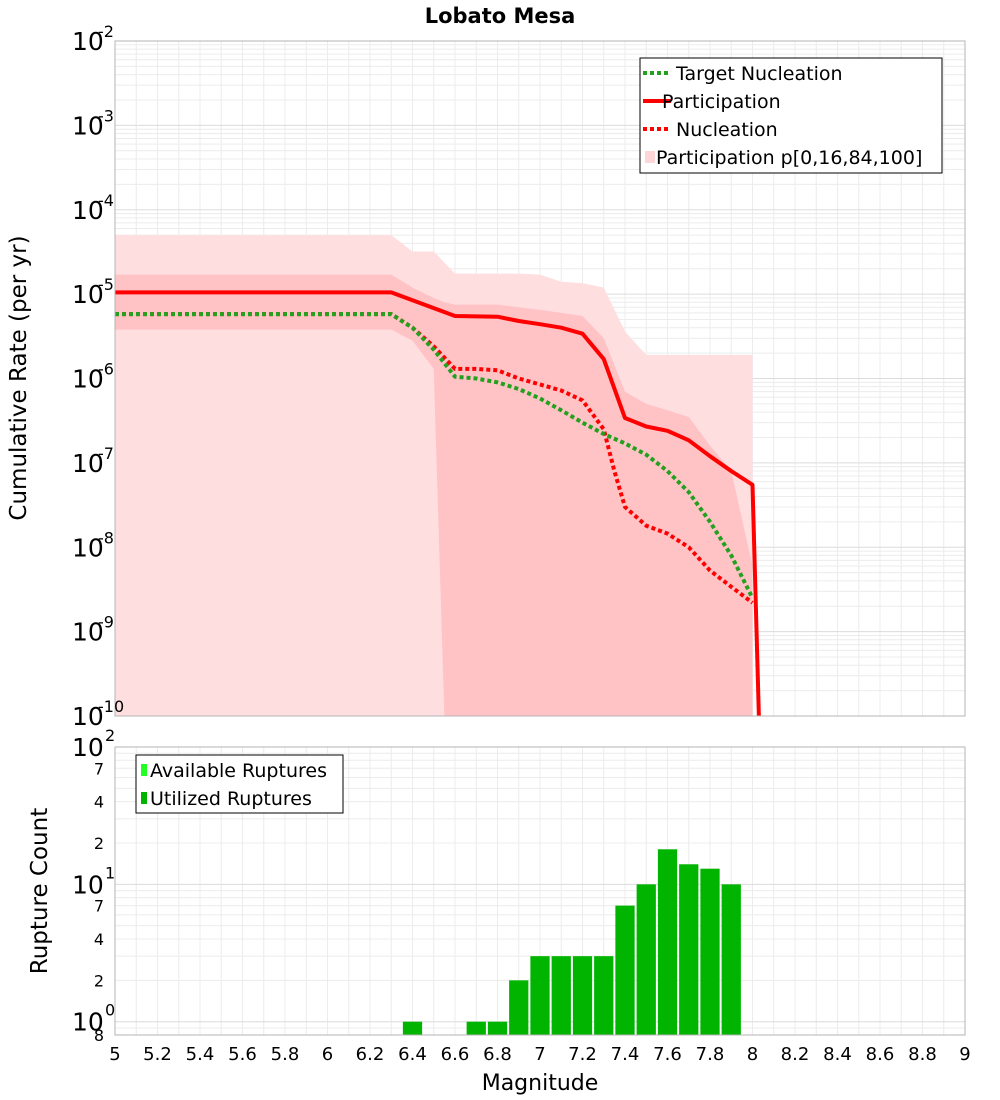 This screenshot has height=1100, width=1000. Describe the element at coordinates (106, 453) in the screenshot. I see `rate-y-tick-exponent: -7` at that location.